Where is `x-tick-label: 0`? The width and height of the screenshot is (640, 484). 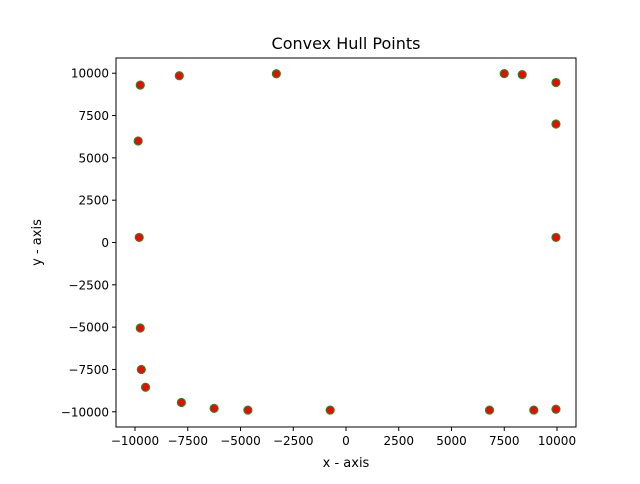 x-tick-label: 0 is located at coordinates (346, 441).